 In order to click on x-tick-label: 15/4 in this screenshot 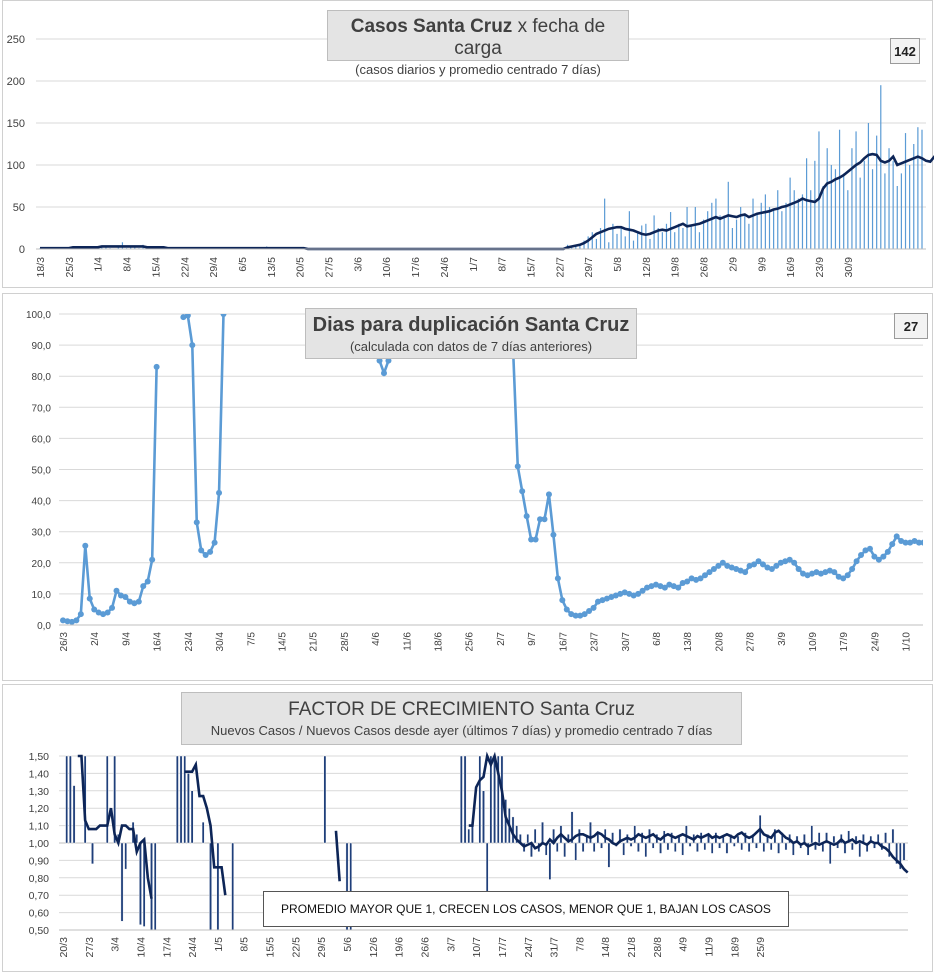, I will do `click(156, 267)`.